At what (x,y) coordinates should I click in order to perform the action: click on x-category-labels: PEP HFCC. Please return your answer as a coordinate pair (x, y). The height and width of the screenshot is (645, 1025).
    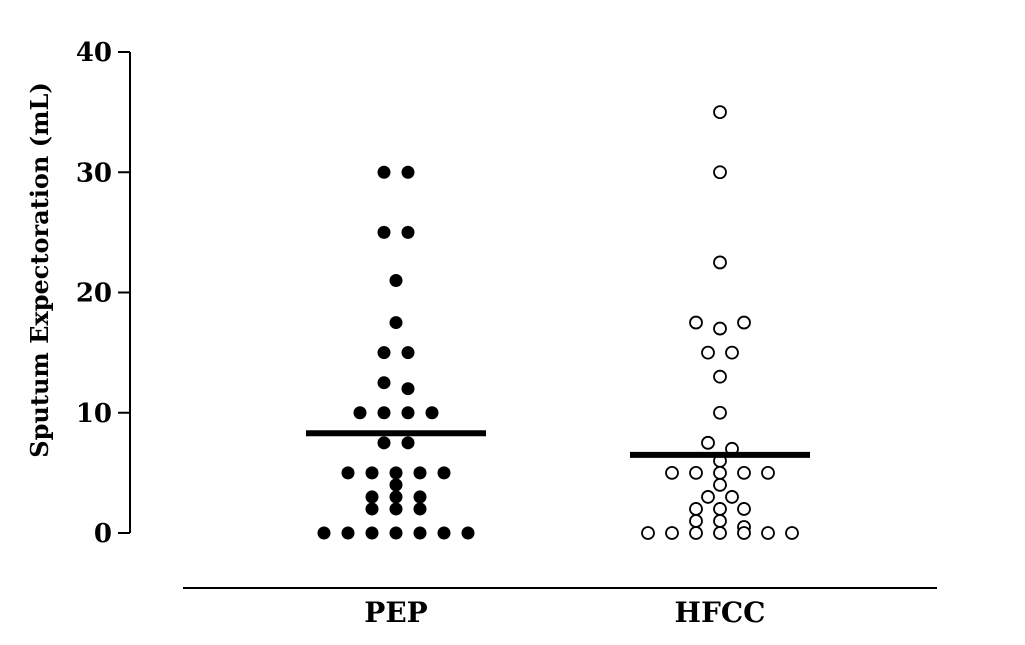
    Looking at the image, I should click on (564, 612).